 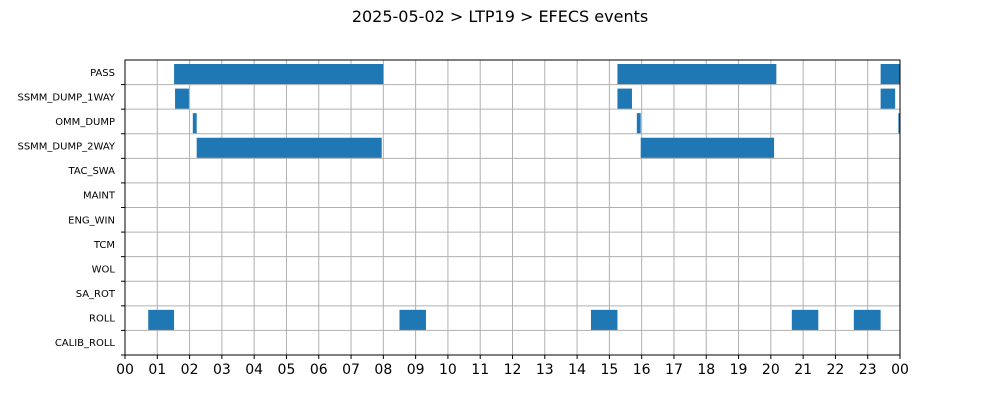 I want to click on x-tick-label: 13, so click(x=545, y=370).